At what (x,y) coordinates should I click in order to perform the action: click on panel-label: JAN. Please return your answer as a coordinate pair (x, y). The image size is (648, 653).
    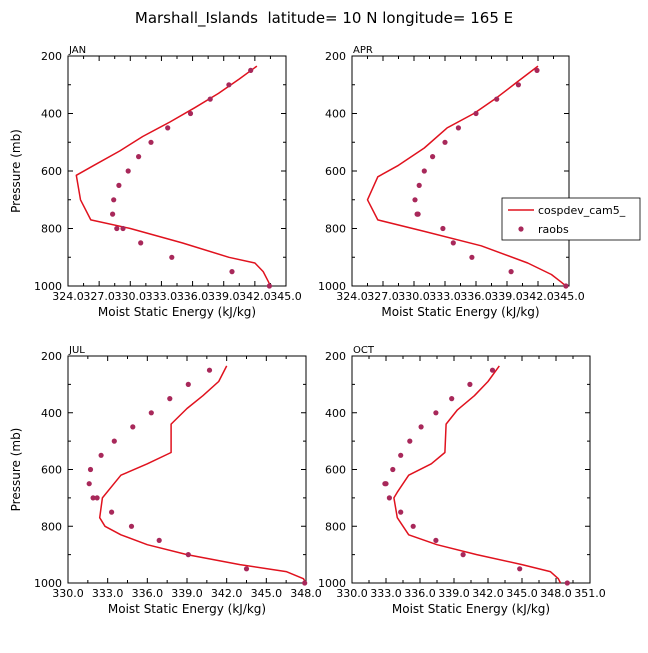
    Looking at the image, I should click on (77, 50).